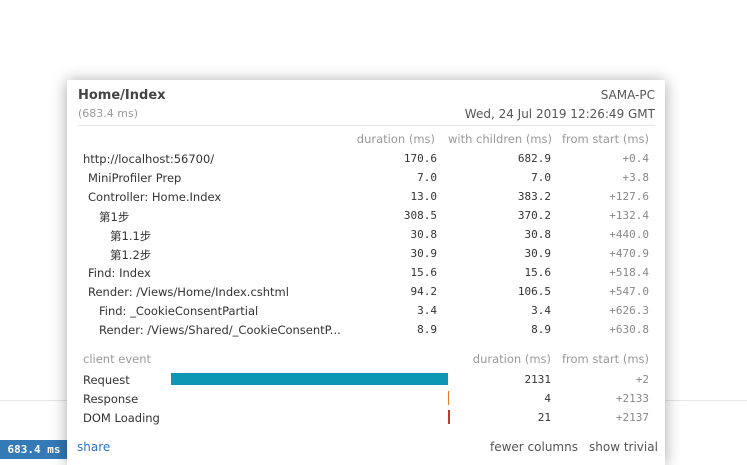 This screenshot has width=747, height=465. What do you see at coordinates (636, 158) in the screenshot?
I see `timing-from-start: +0.4` at bounding box center [636, 158].